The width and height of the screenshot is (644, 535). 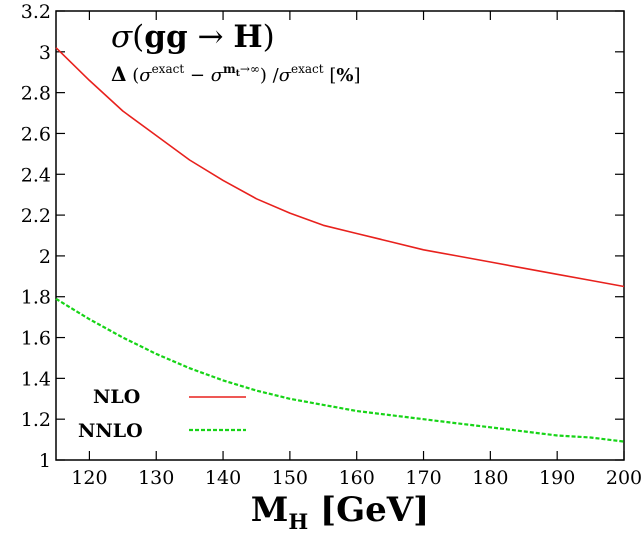 What do you see at coordinates (423, 478) in the screenshot?
I see `x-tick-170-label: 170` at bounding box center [423, 478].